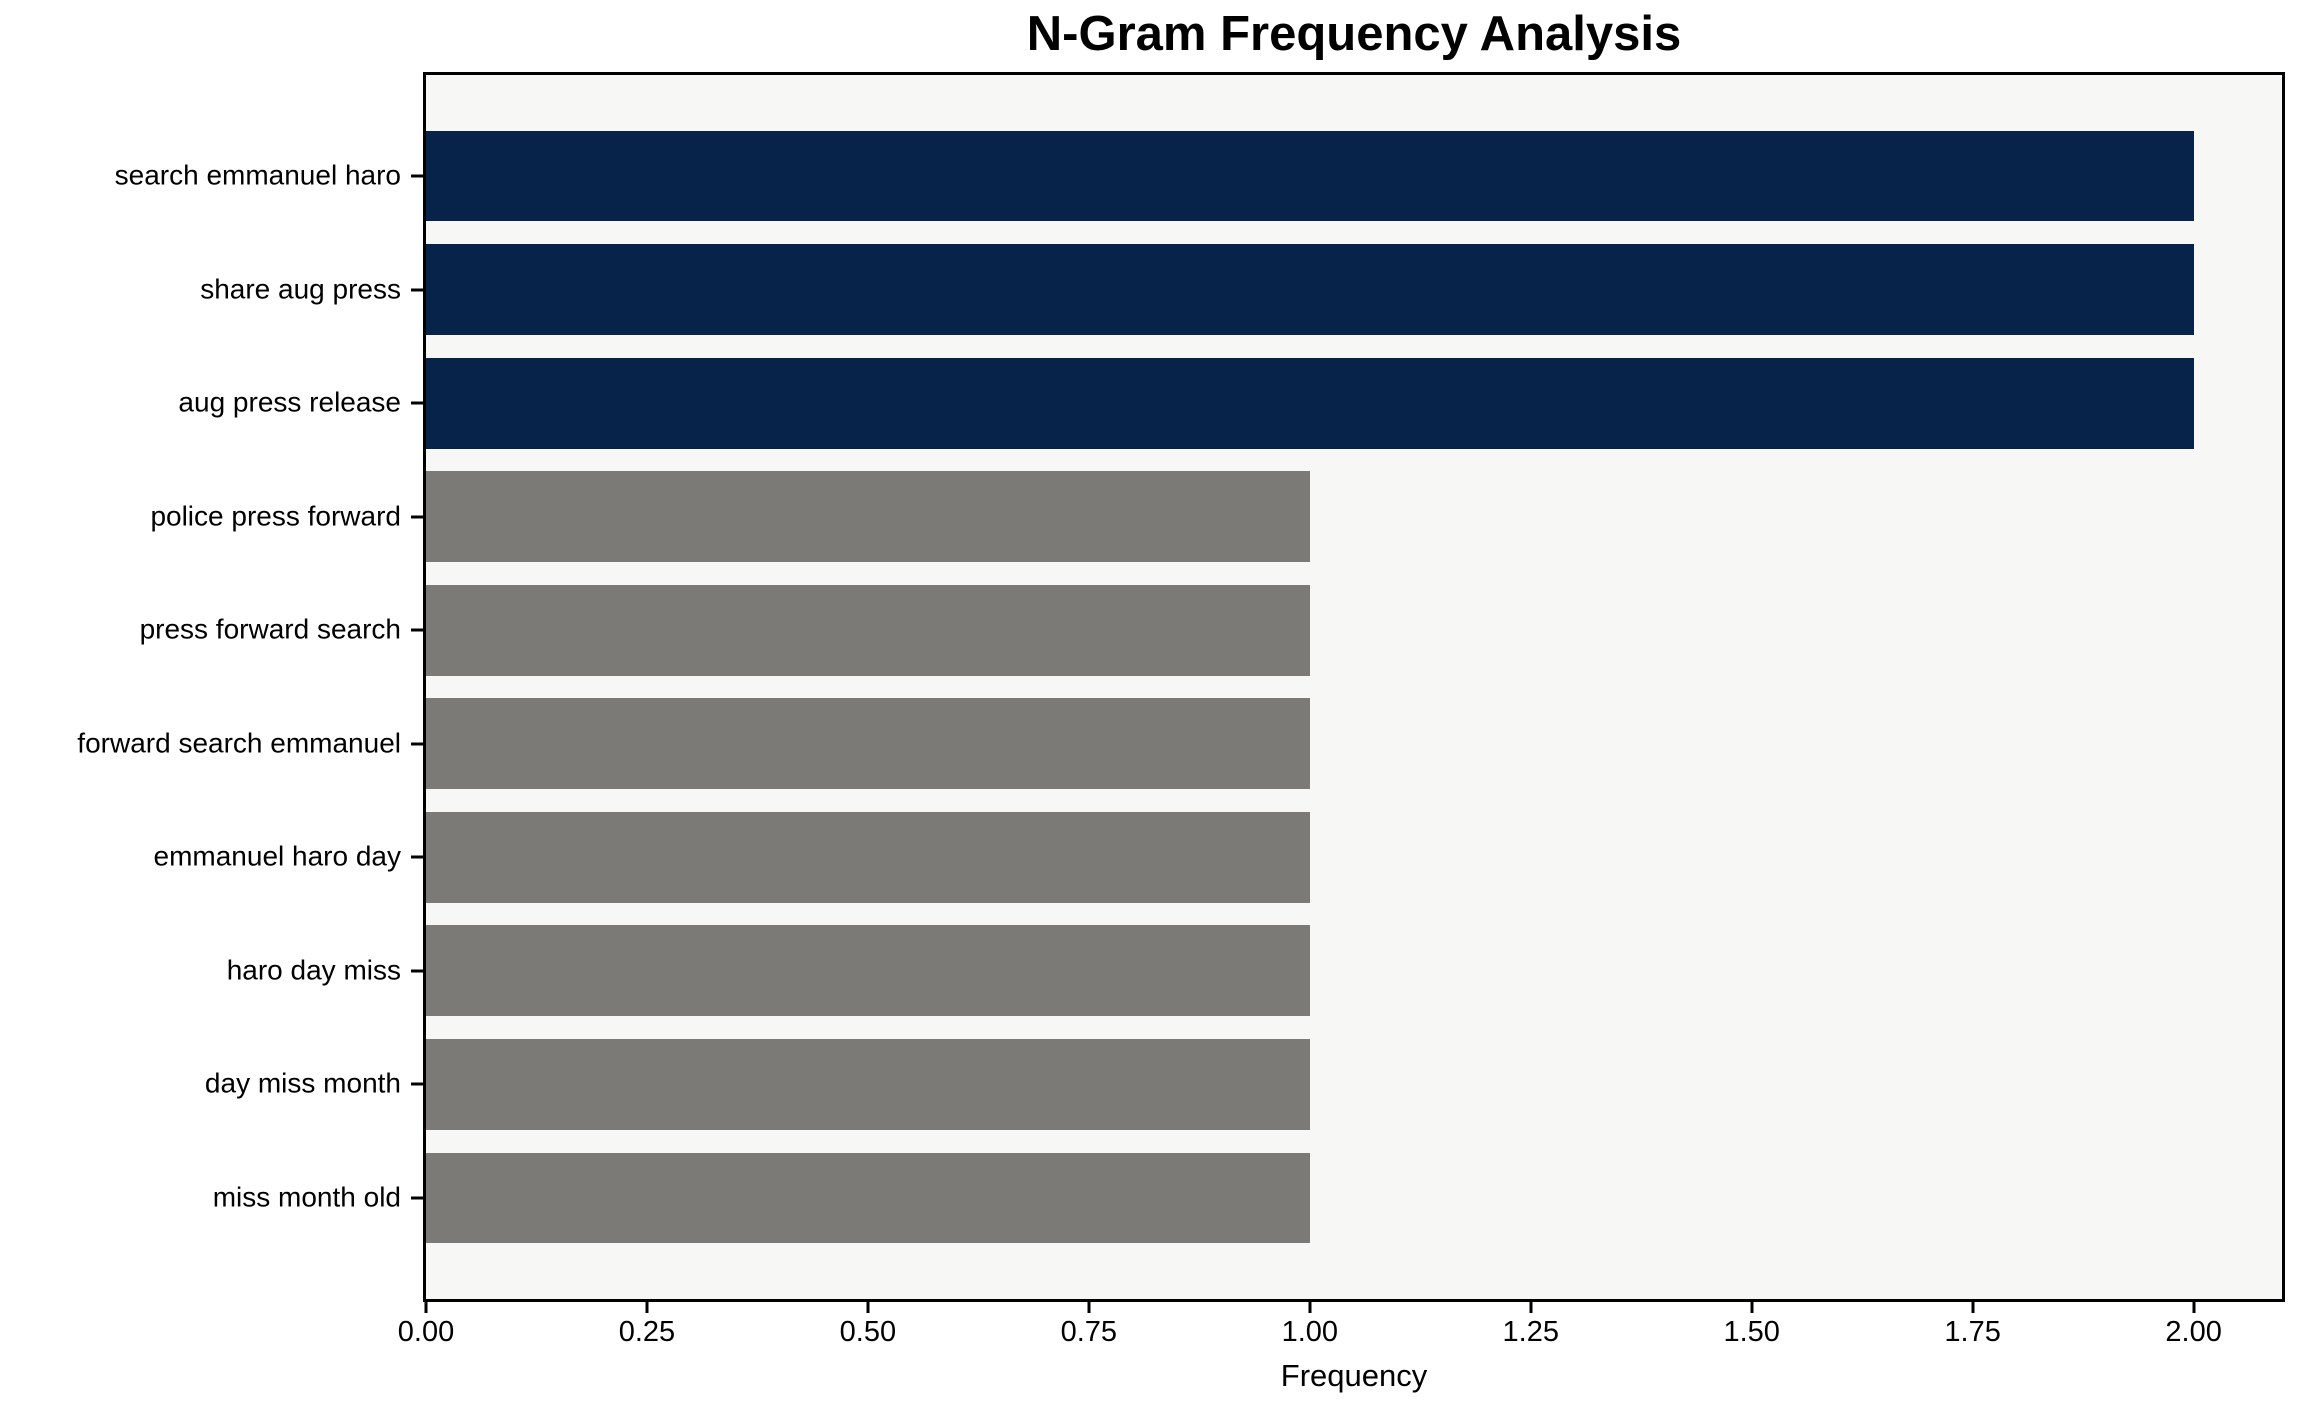 This screenshot has width=2304, height=1414. What do you see at coordinates (270, 629) in the screenshot?
I see `y-tick-label-4: press forward search` at bounding box center [270, 629].